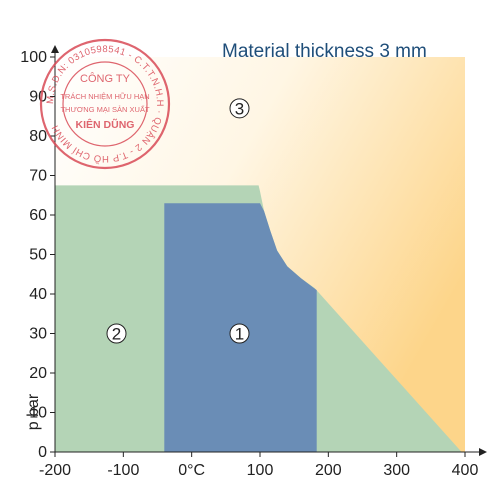  I want to click on y-tick-label: 70, so click(38, 176).